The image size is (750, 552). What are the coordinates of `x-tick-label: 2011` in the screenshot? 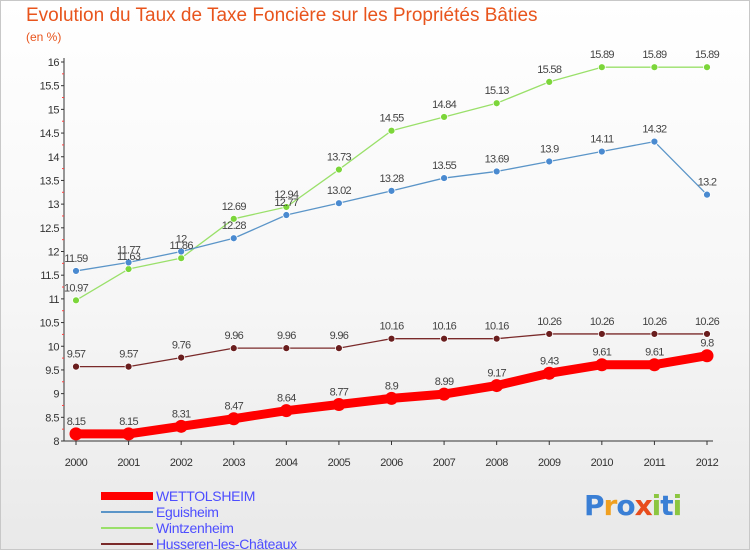 It's located at (655, 463).